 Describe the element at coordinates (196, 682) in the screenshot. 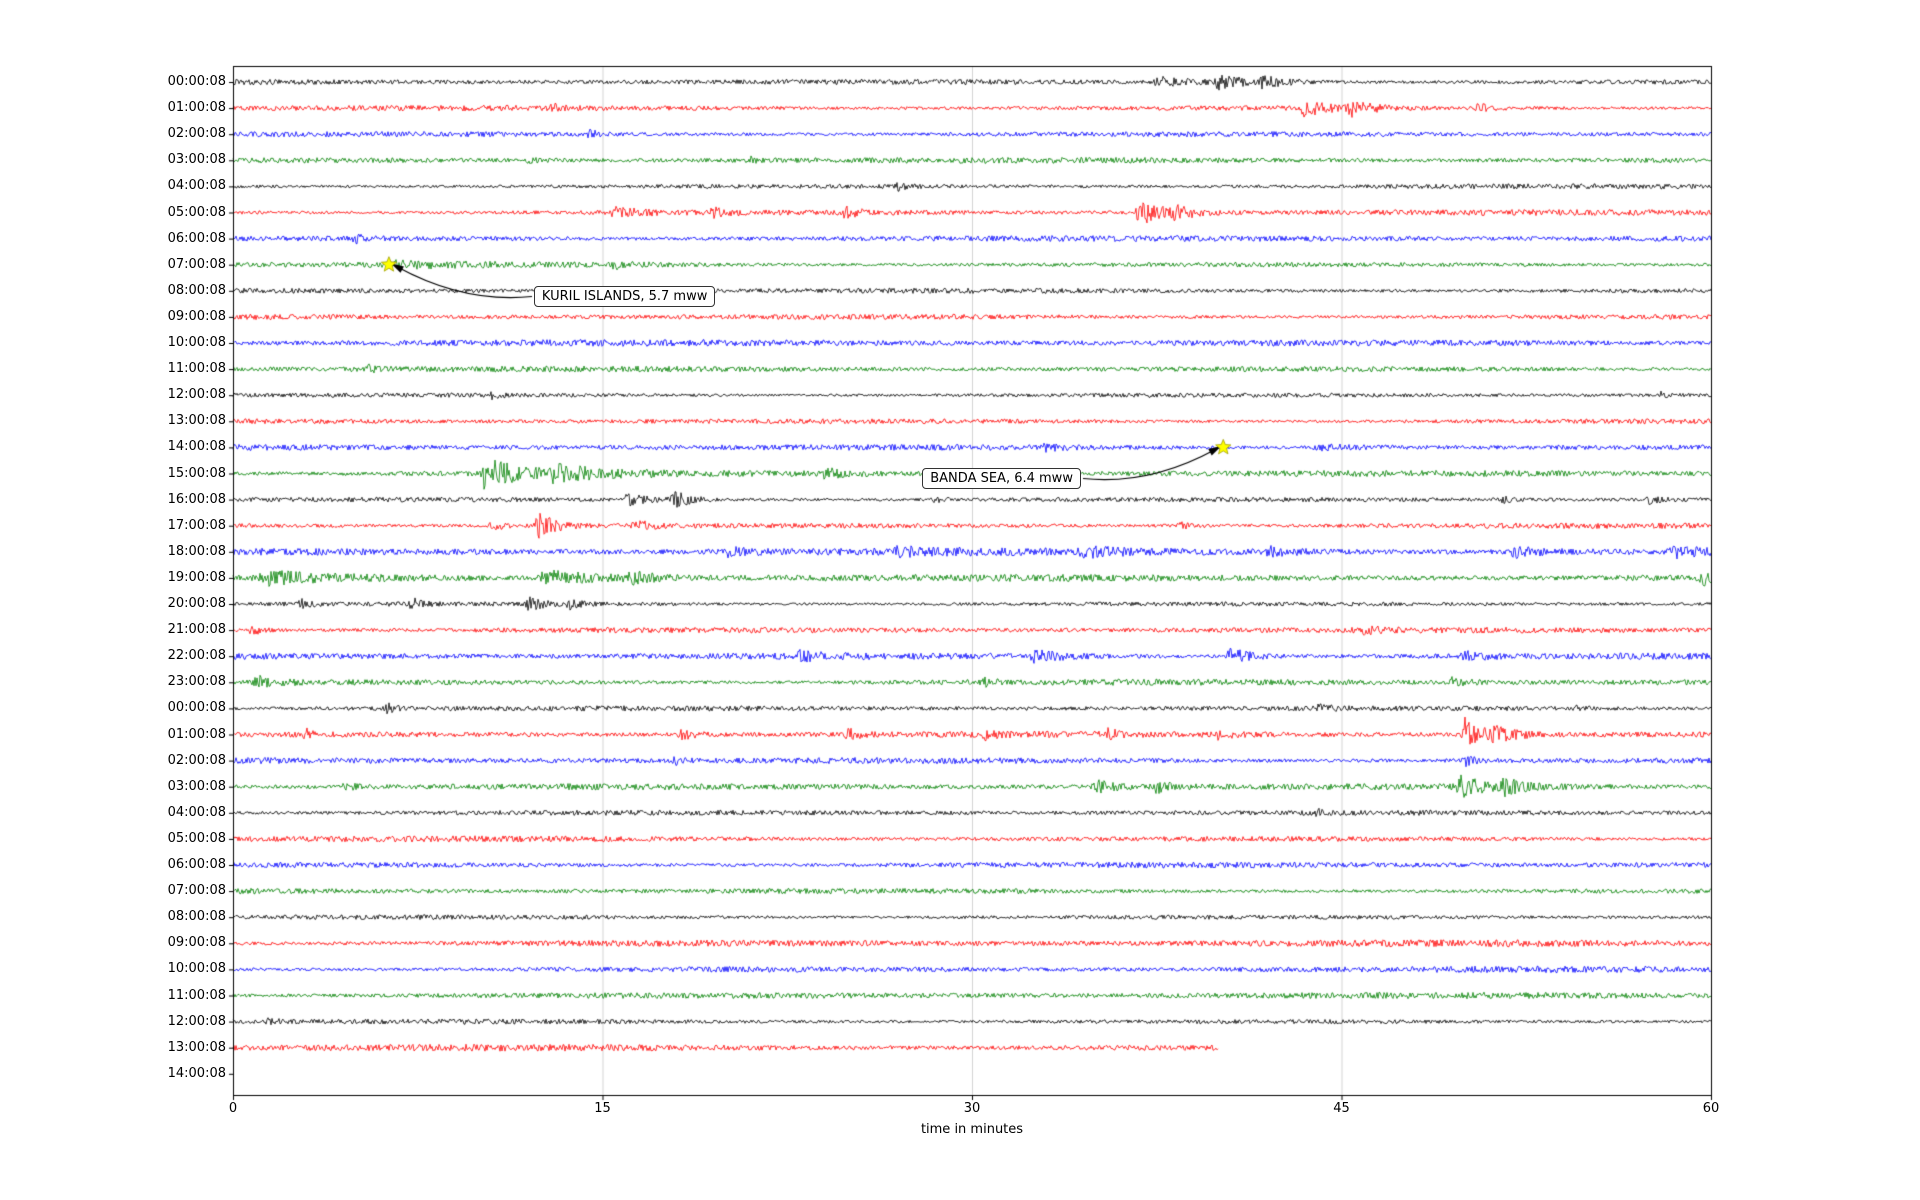

I see `row-label: 23:00:08` at that location.